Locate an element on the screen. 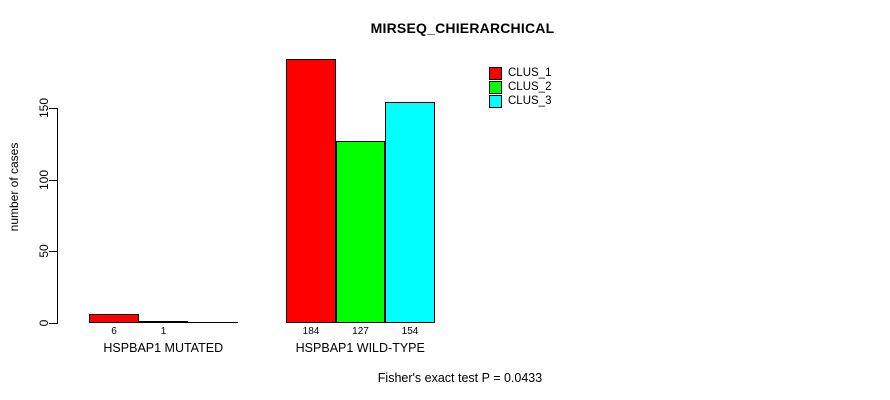  y-tick-label: 150 is located at coordinates (44, 108).